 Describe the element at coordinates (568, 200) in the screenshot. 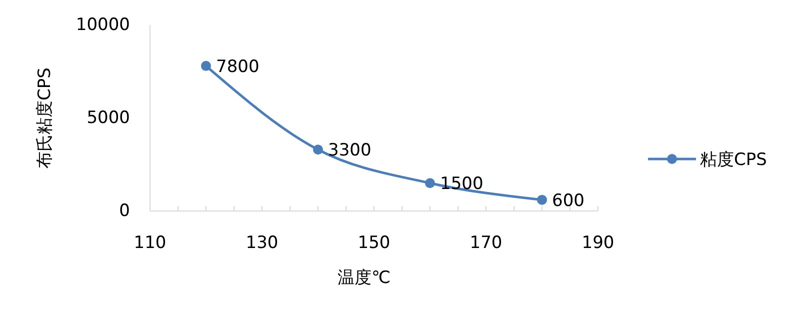

I see `data-label: 600` at that location.